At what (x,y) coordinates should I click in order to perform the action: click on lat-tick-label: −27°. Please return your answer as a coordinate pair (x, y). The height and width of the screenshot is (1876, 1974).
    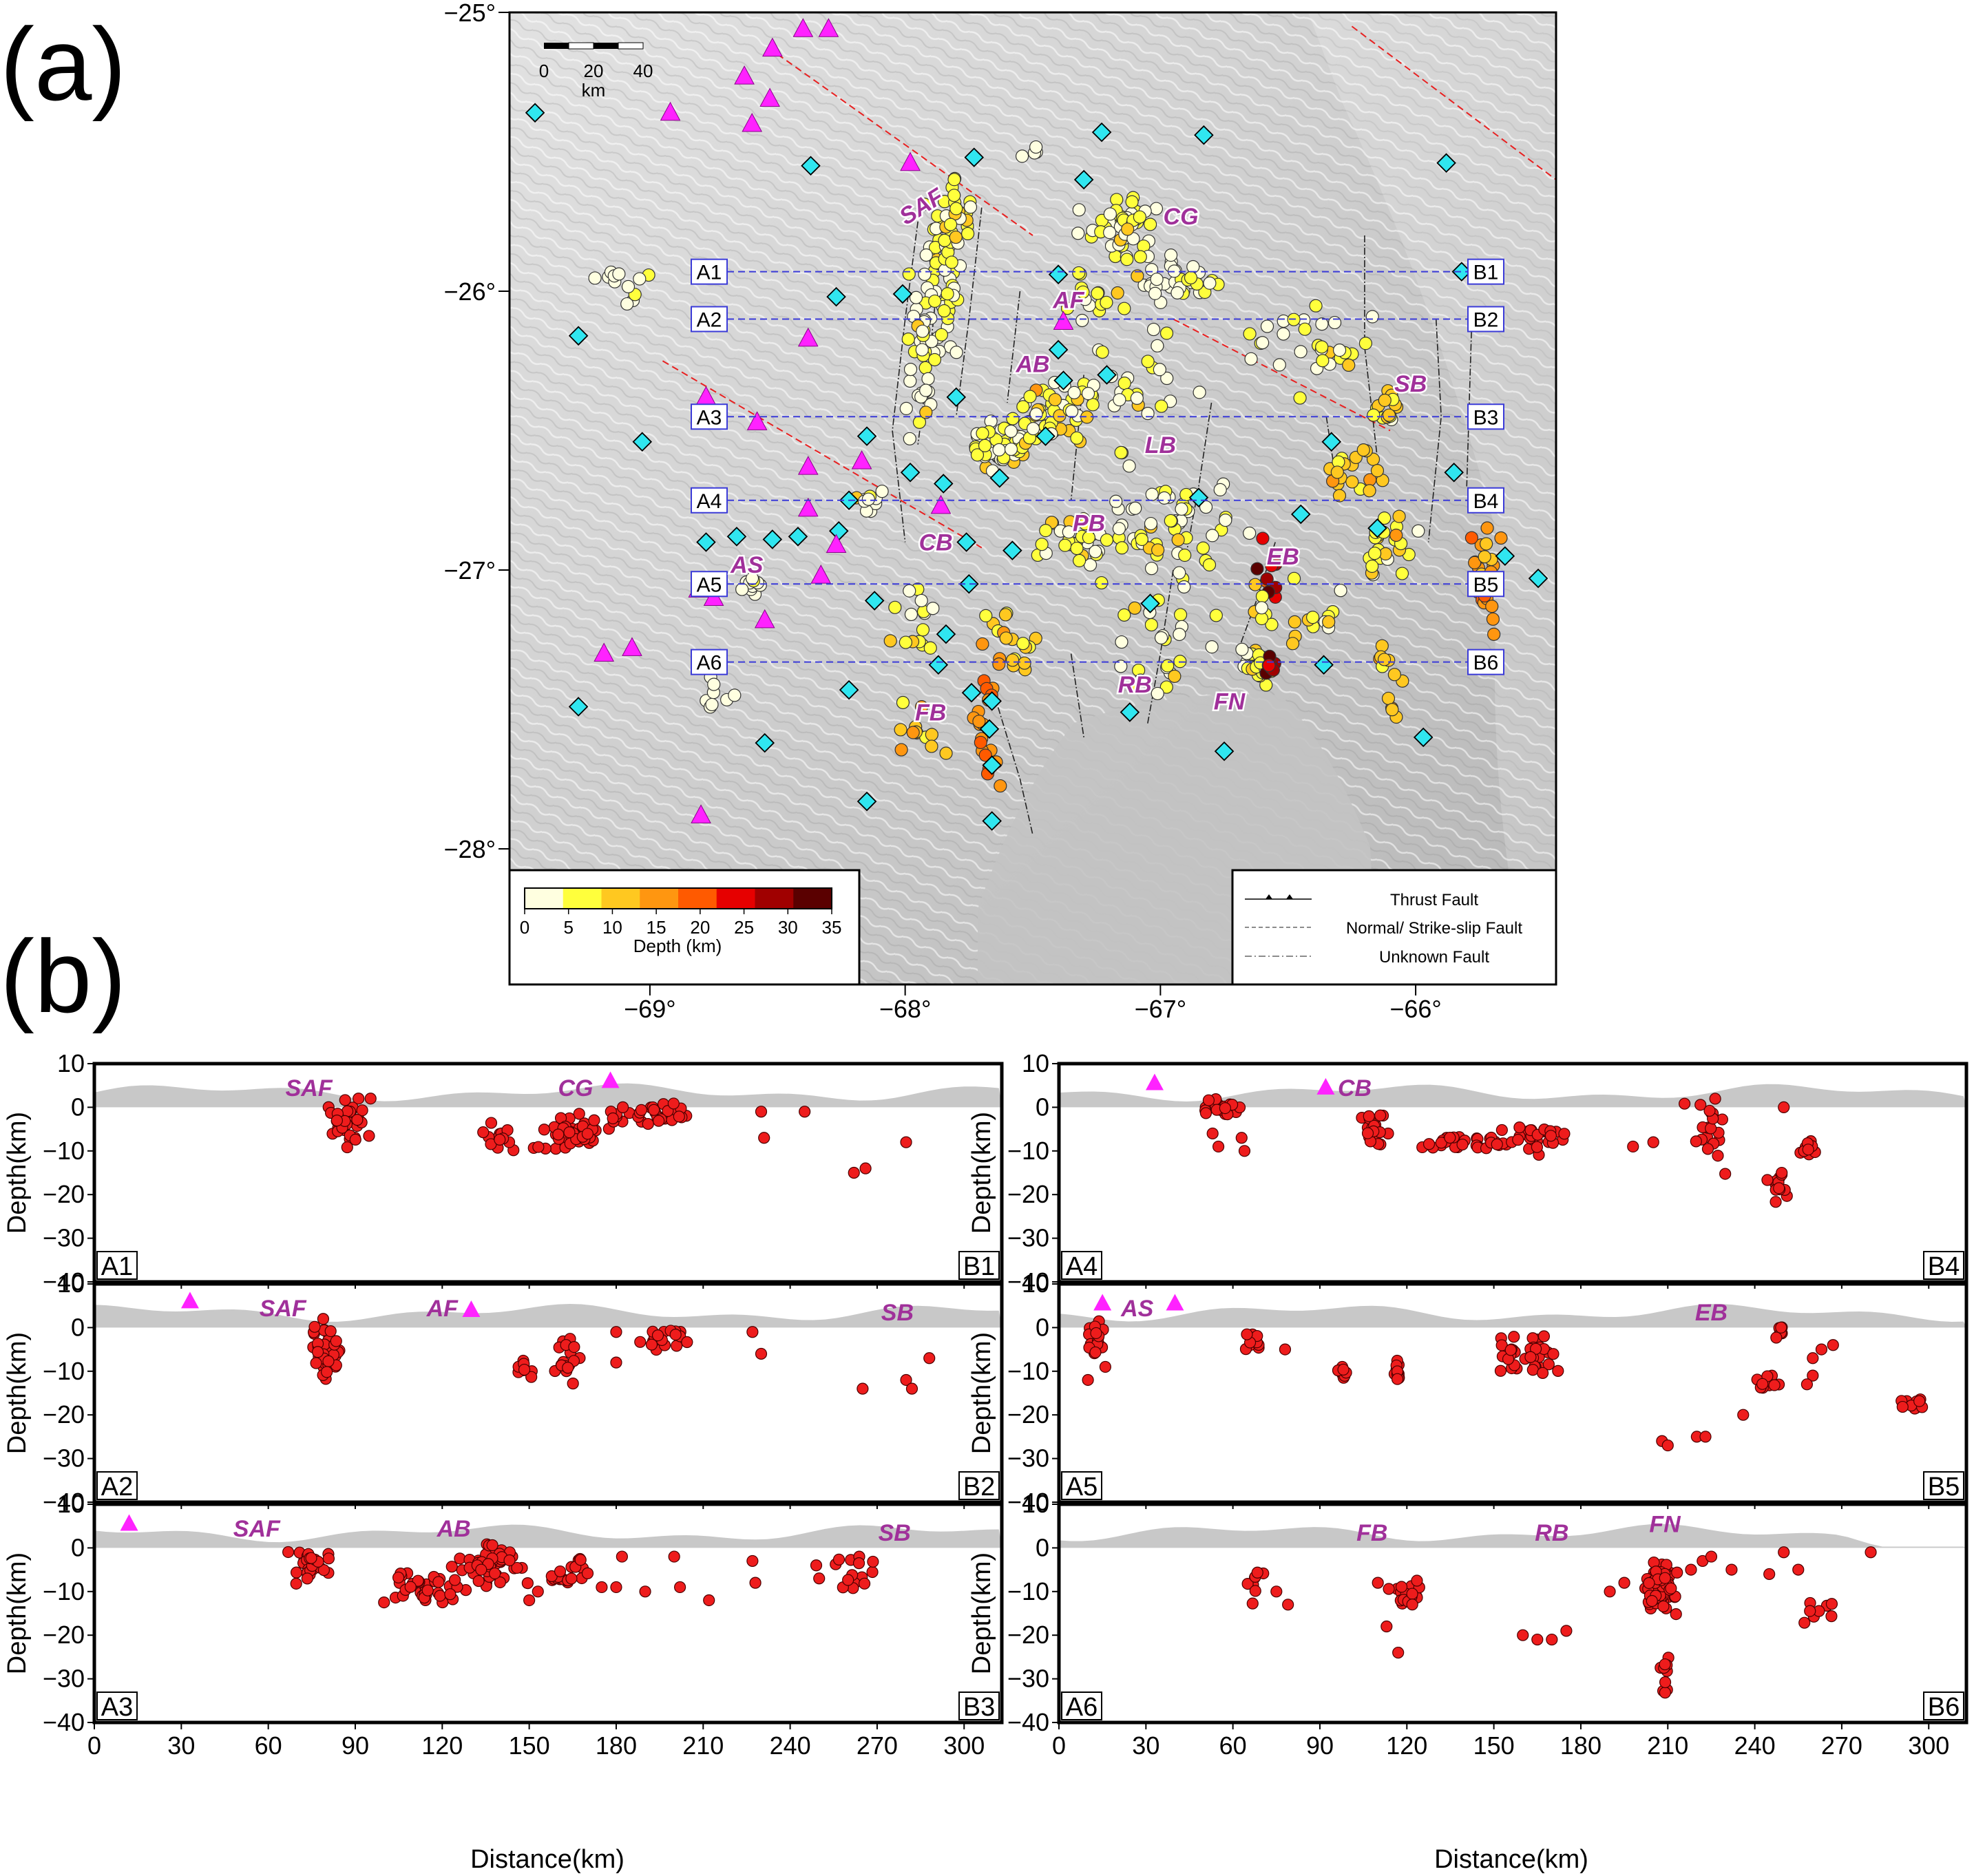
    Looking at the image, I should click on (470, 570).